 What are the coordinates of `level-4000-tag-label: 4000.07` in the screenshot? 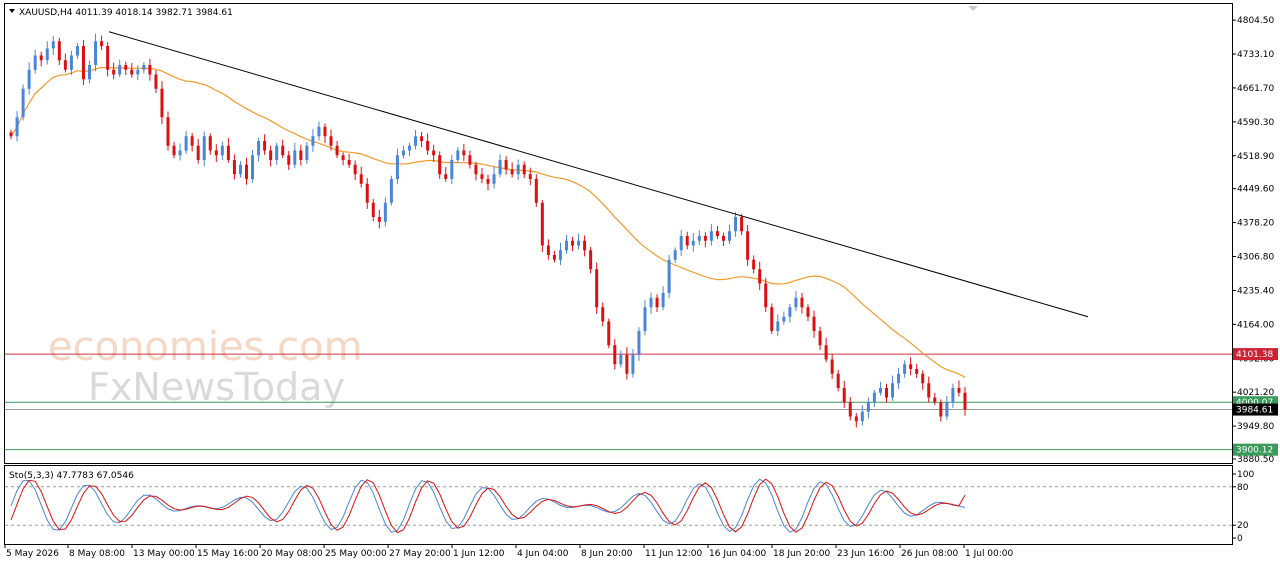 It's located at (1254, 403).